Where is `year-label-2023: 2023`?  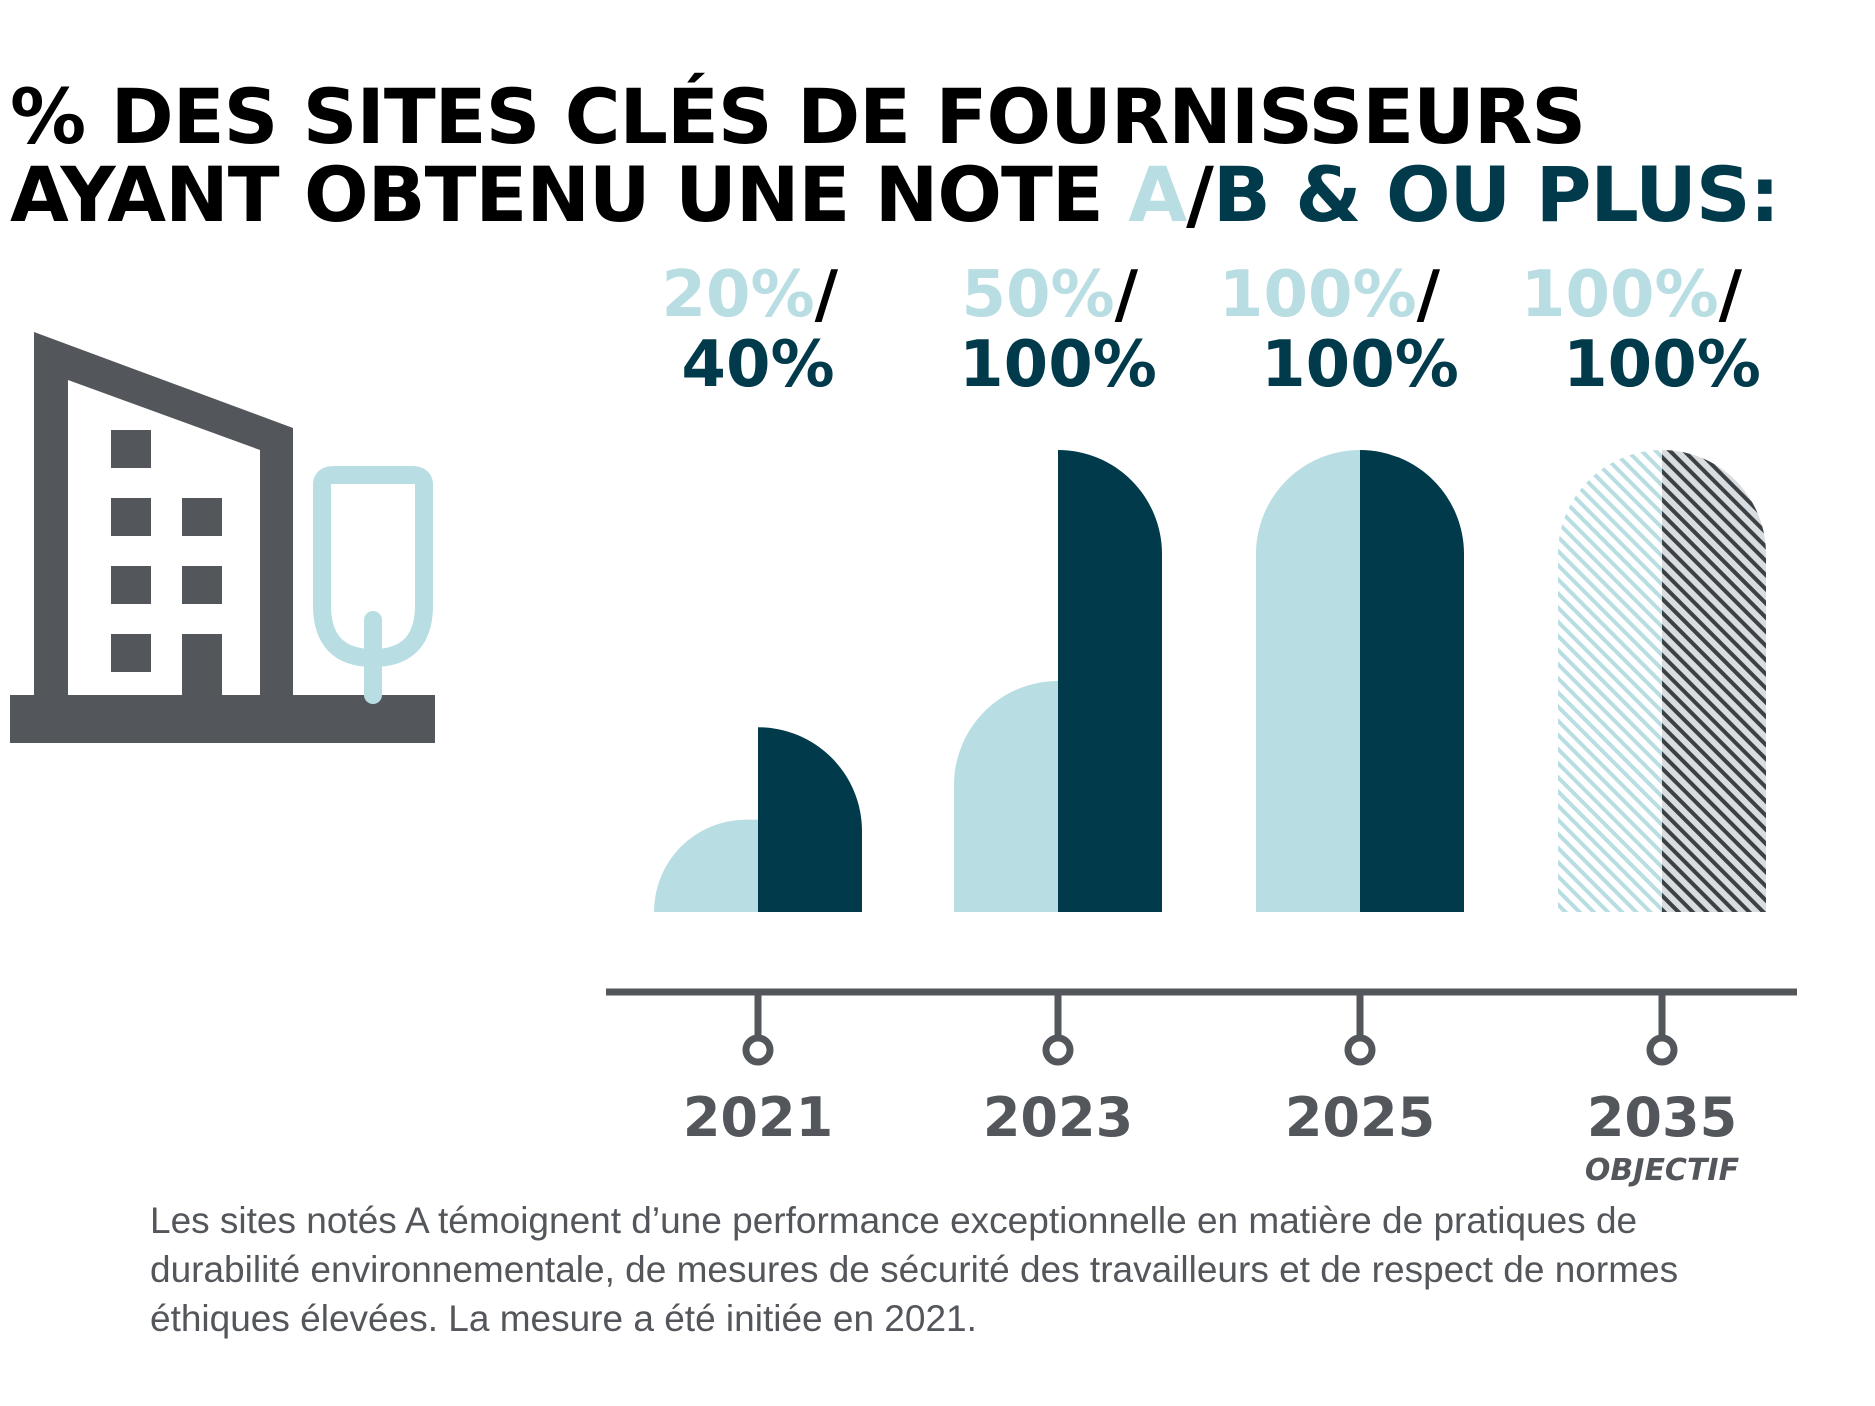
year-label-2023: 2023 is located at coordinates (1058, 1117).